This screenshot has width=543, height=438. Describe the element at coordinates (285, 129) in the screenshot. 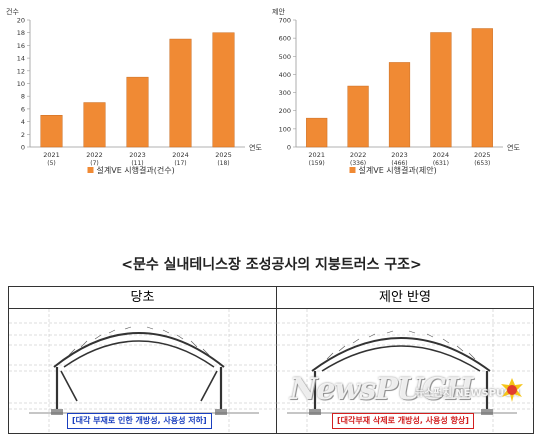

I see `y-tick-label: 100` at that location.